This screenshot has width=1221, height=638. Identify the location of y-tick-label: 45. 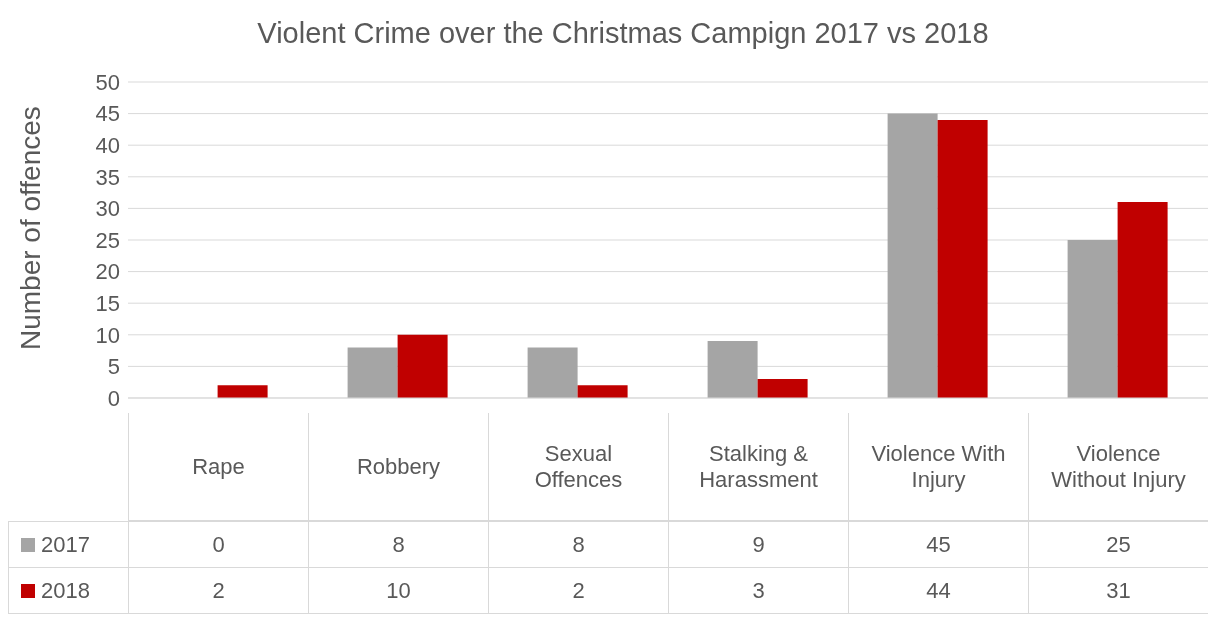
(107, 114).